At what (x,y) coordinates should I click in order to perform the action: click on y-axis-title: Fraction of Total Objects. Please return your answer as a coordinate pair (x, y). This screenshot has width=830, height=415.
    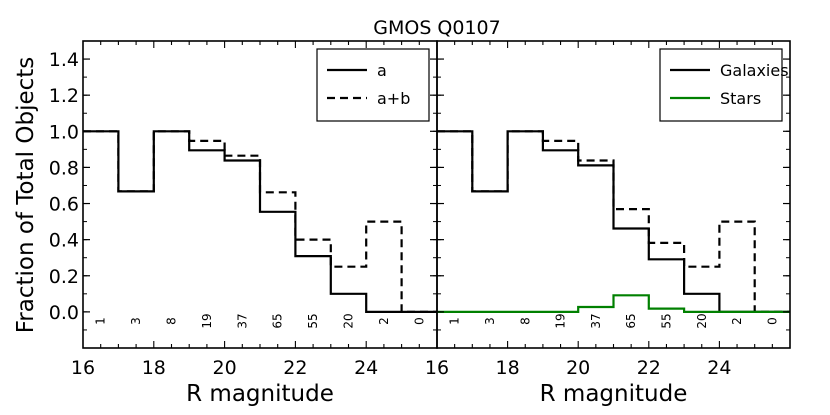
    Looking at the image, I should click on (26, 195).